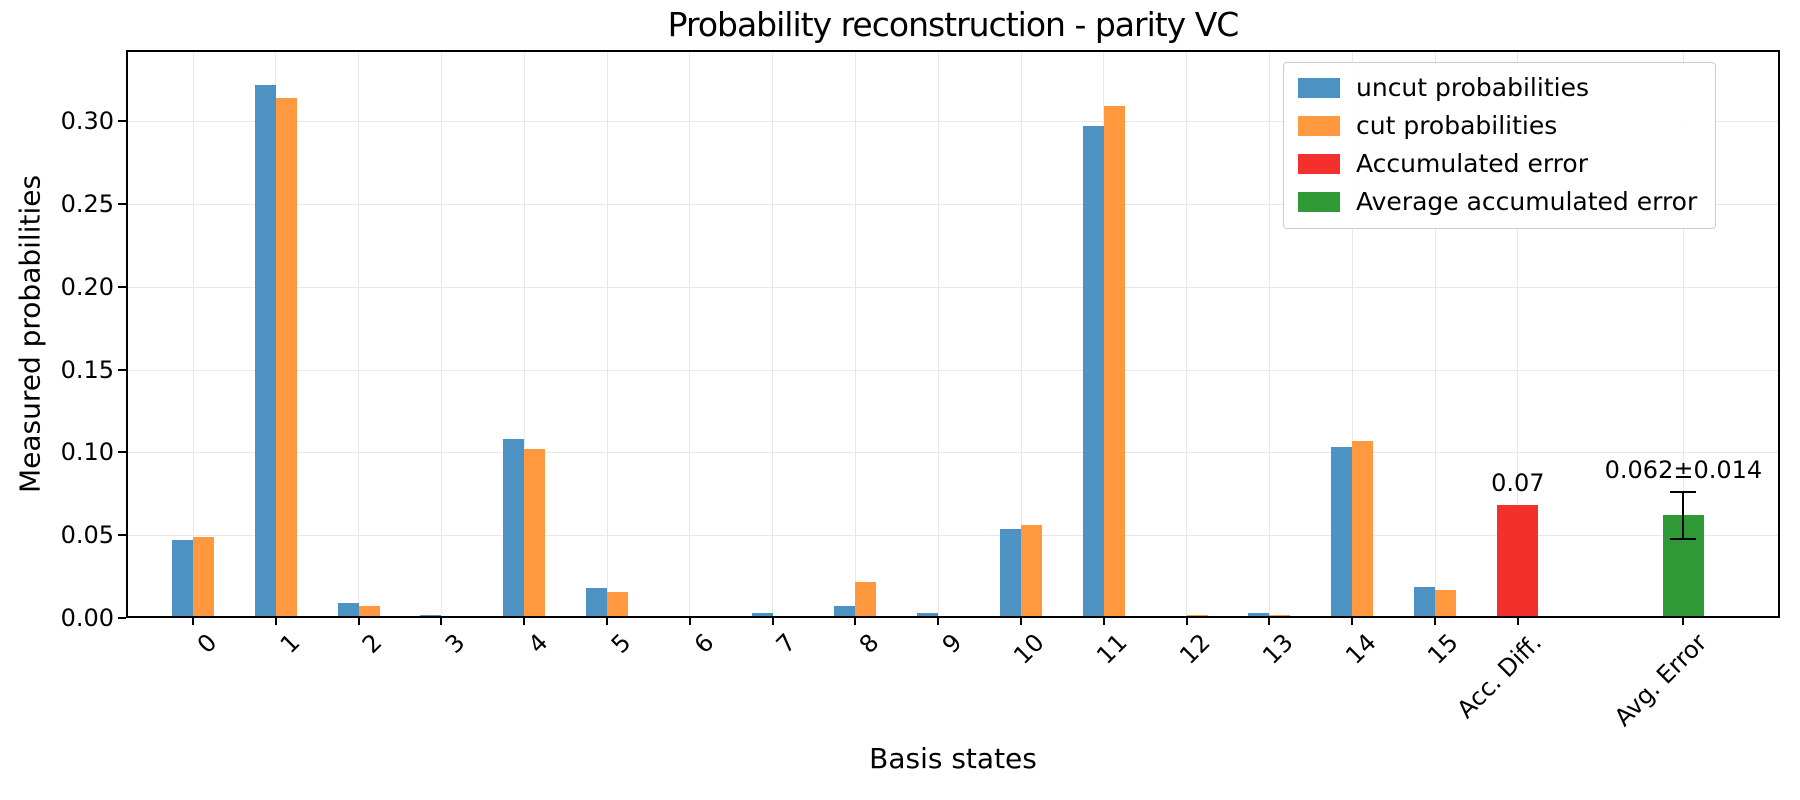 The height and width of the screenshot is (800, 1800). What do you see at coordinates (87, 369) in the screenshot?
I see `y-tick-label: 0.15` at bounding box center [87, 369].